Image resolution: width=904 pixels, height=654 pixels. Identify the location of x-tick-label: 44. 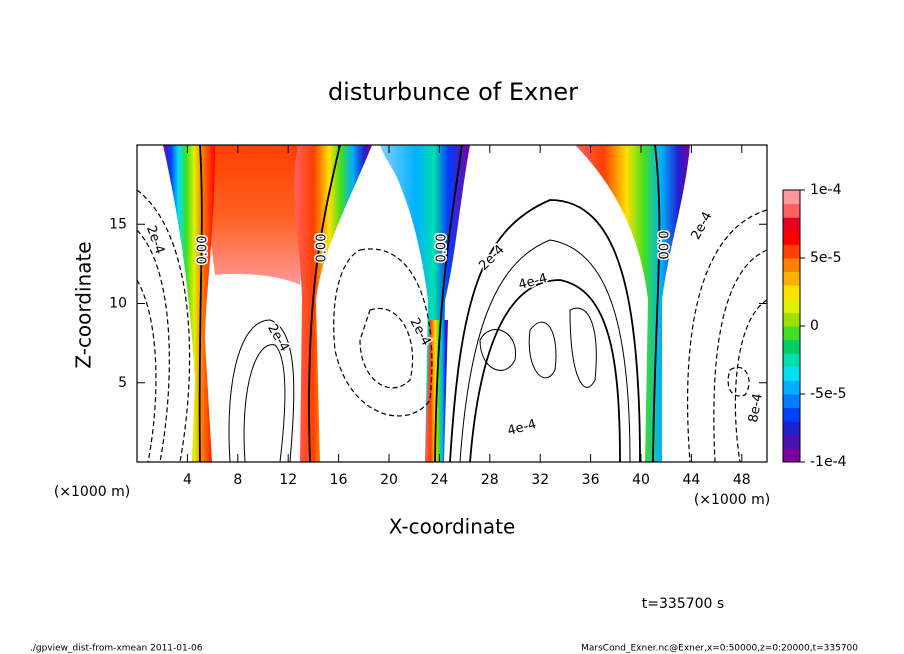
(691, 480).